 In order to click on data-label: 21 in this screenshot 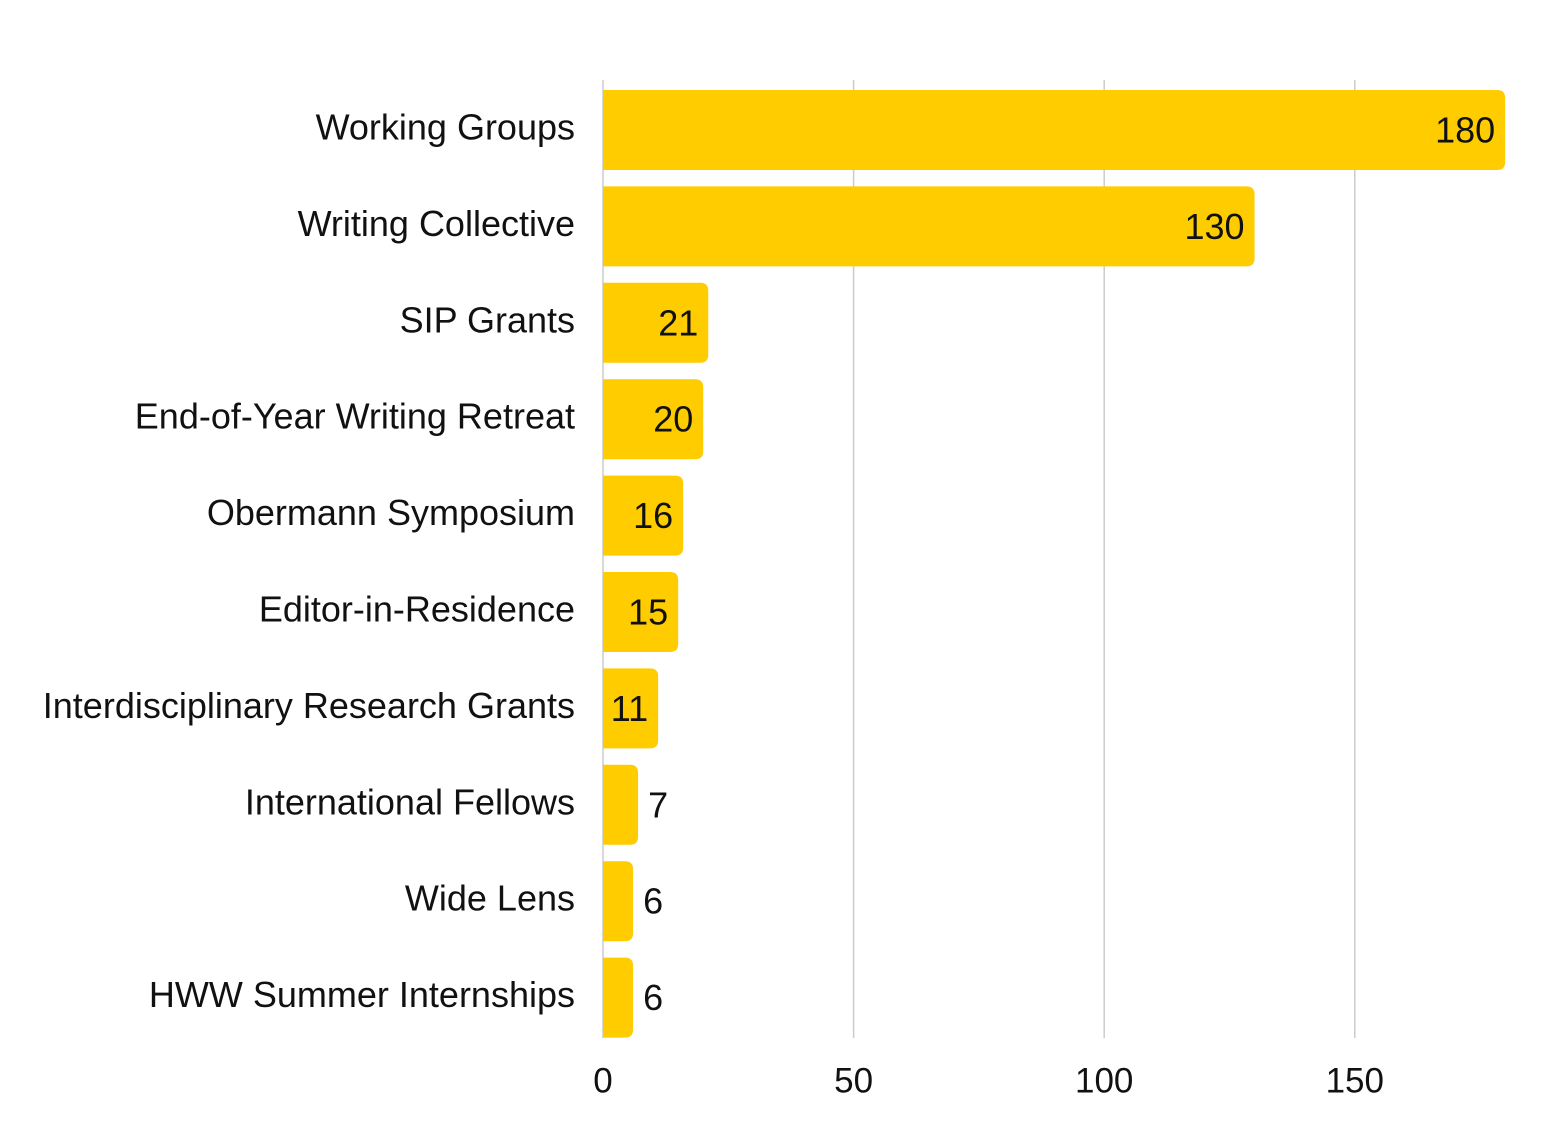, I will do `click(678, 322)`.